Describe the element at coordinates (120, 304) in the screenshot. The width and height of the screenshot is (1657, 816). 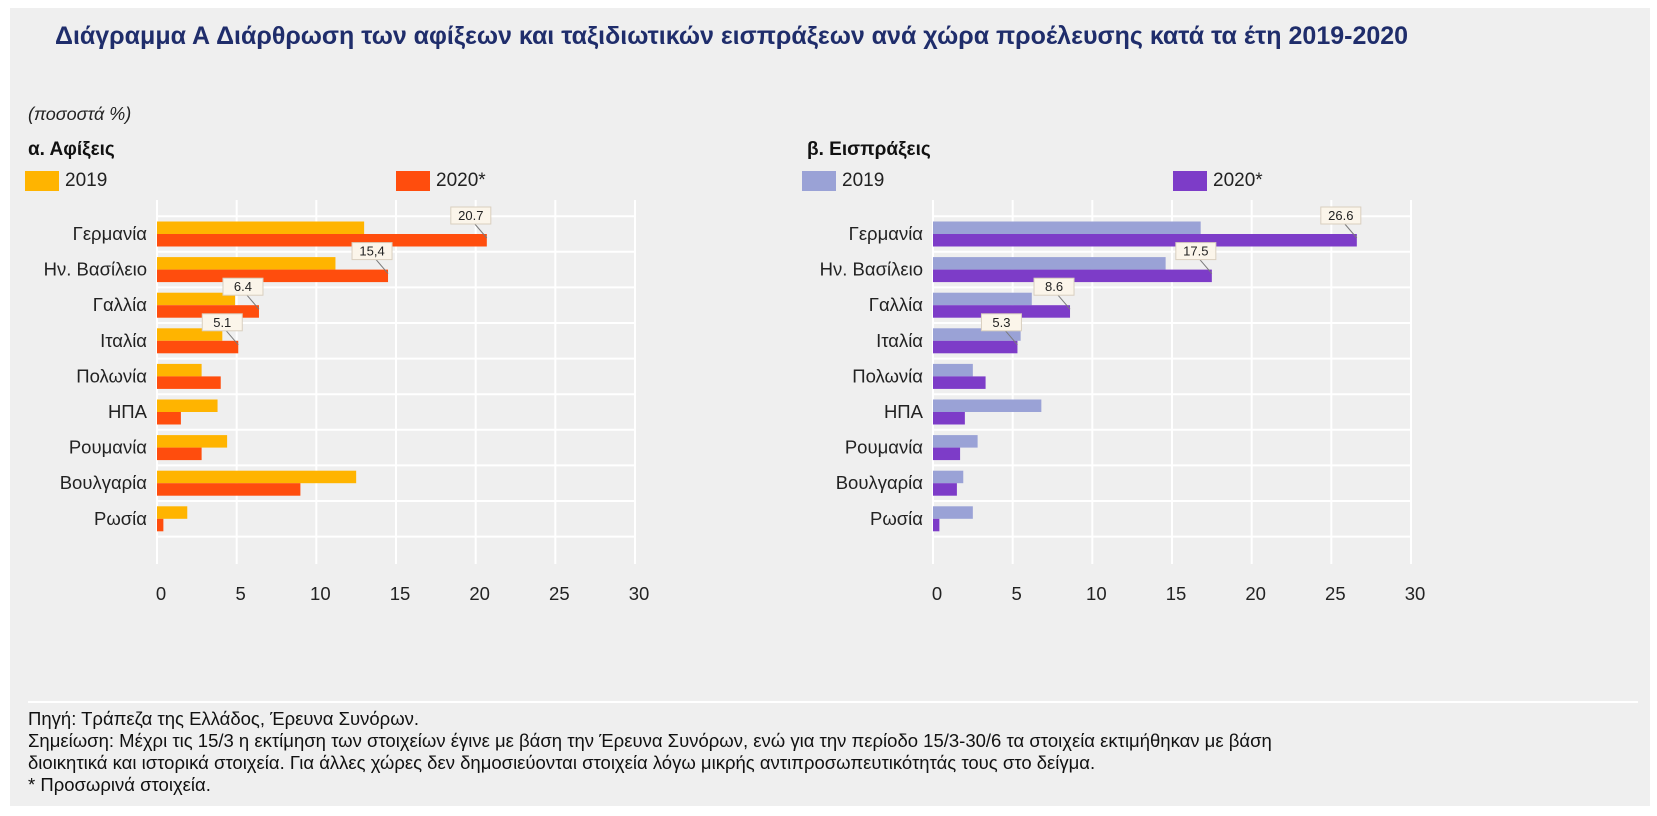
I see `arrivals-category-label: Γαλλία` at that location.